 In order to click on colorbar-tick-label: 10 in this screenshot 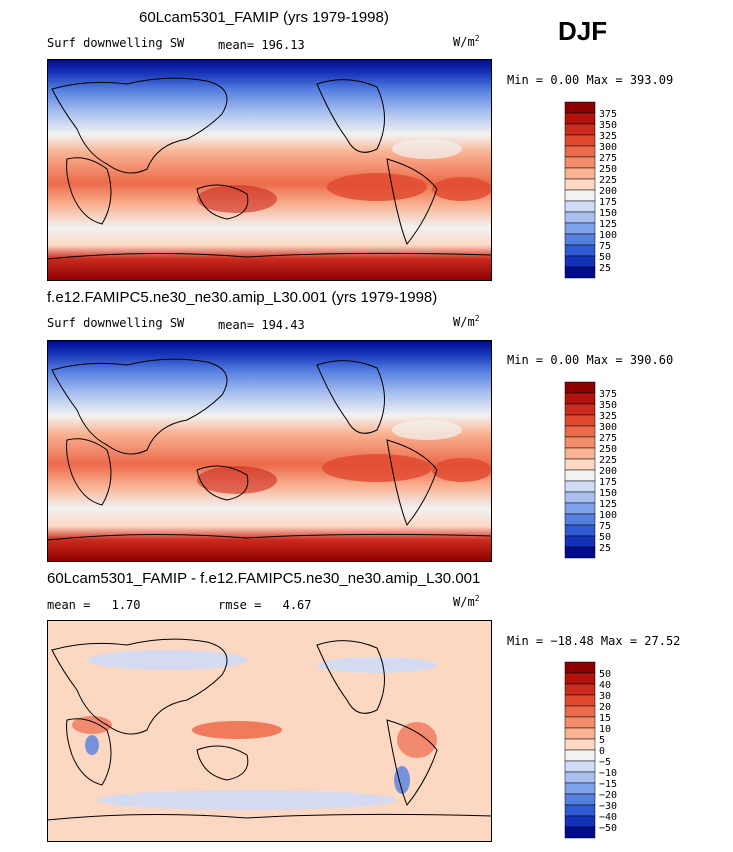, I will do `click(605, 729)`.